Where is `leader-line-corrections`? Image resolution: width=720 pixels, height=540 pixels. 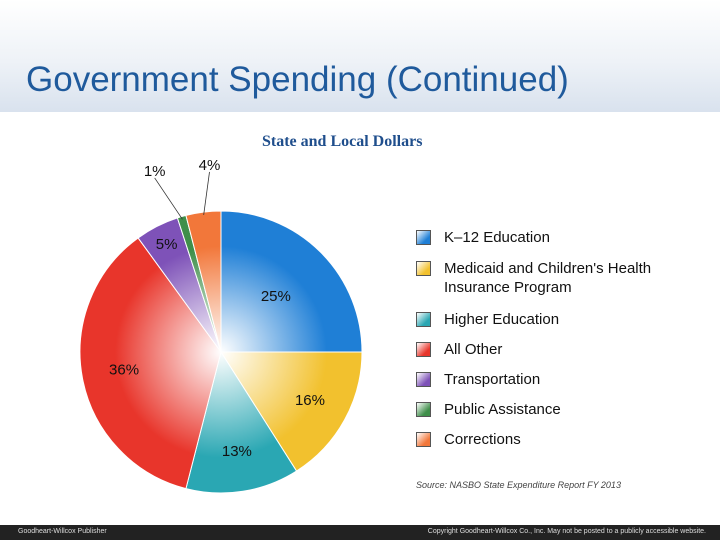 leader-line-corrections is located at coordinates (206, 193).